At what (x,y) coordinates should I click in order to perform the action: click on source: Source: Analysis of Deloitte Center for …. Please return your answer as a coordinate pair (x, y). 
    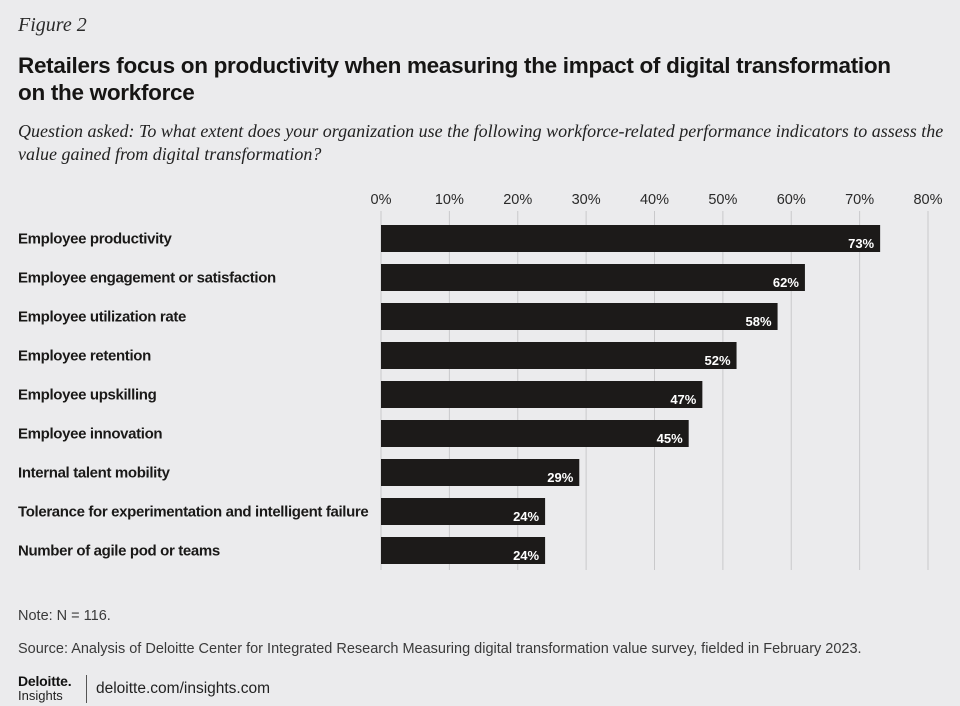
    Looking at the image, I should click on (440, 649).